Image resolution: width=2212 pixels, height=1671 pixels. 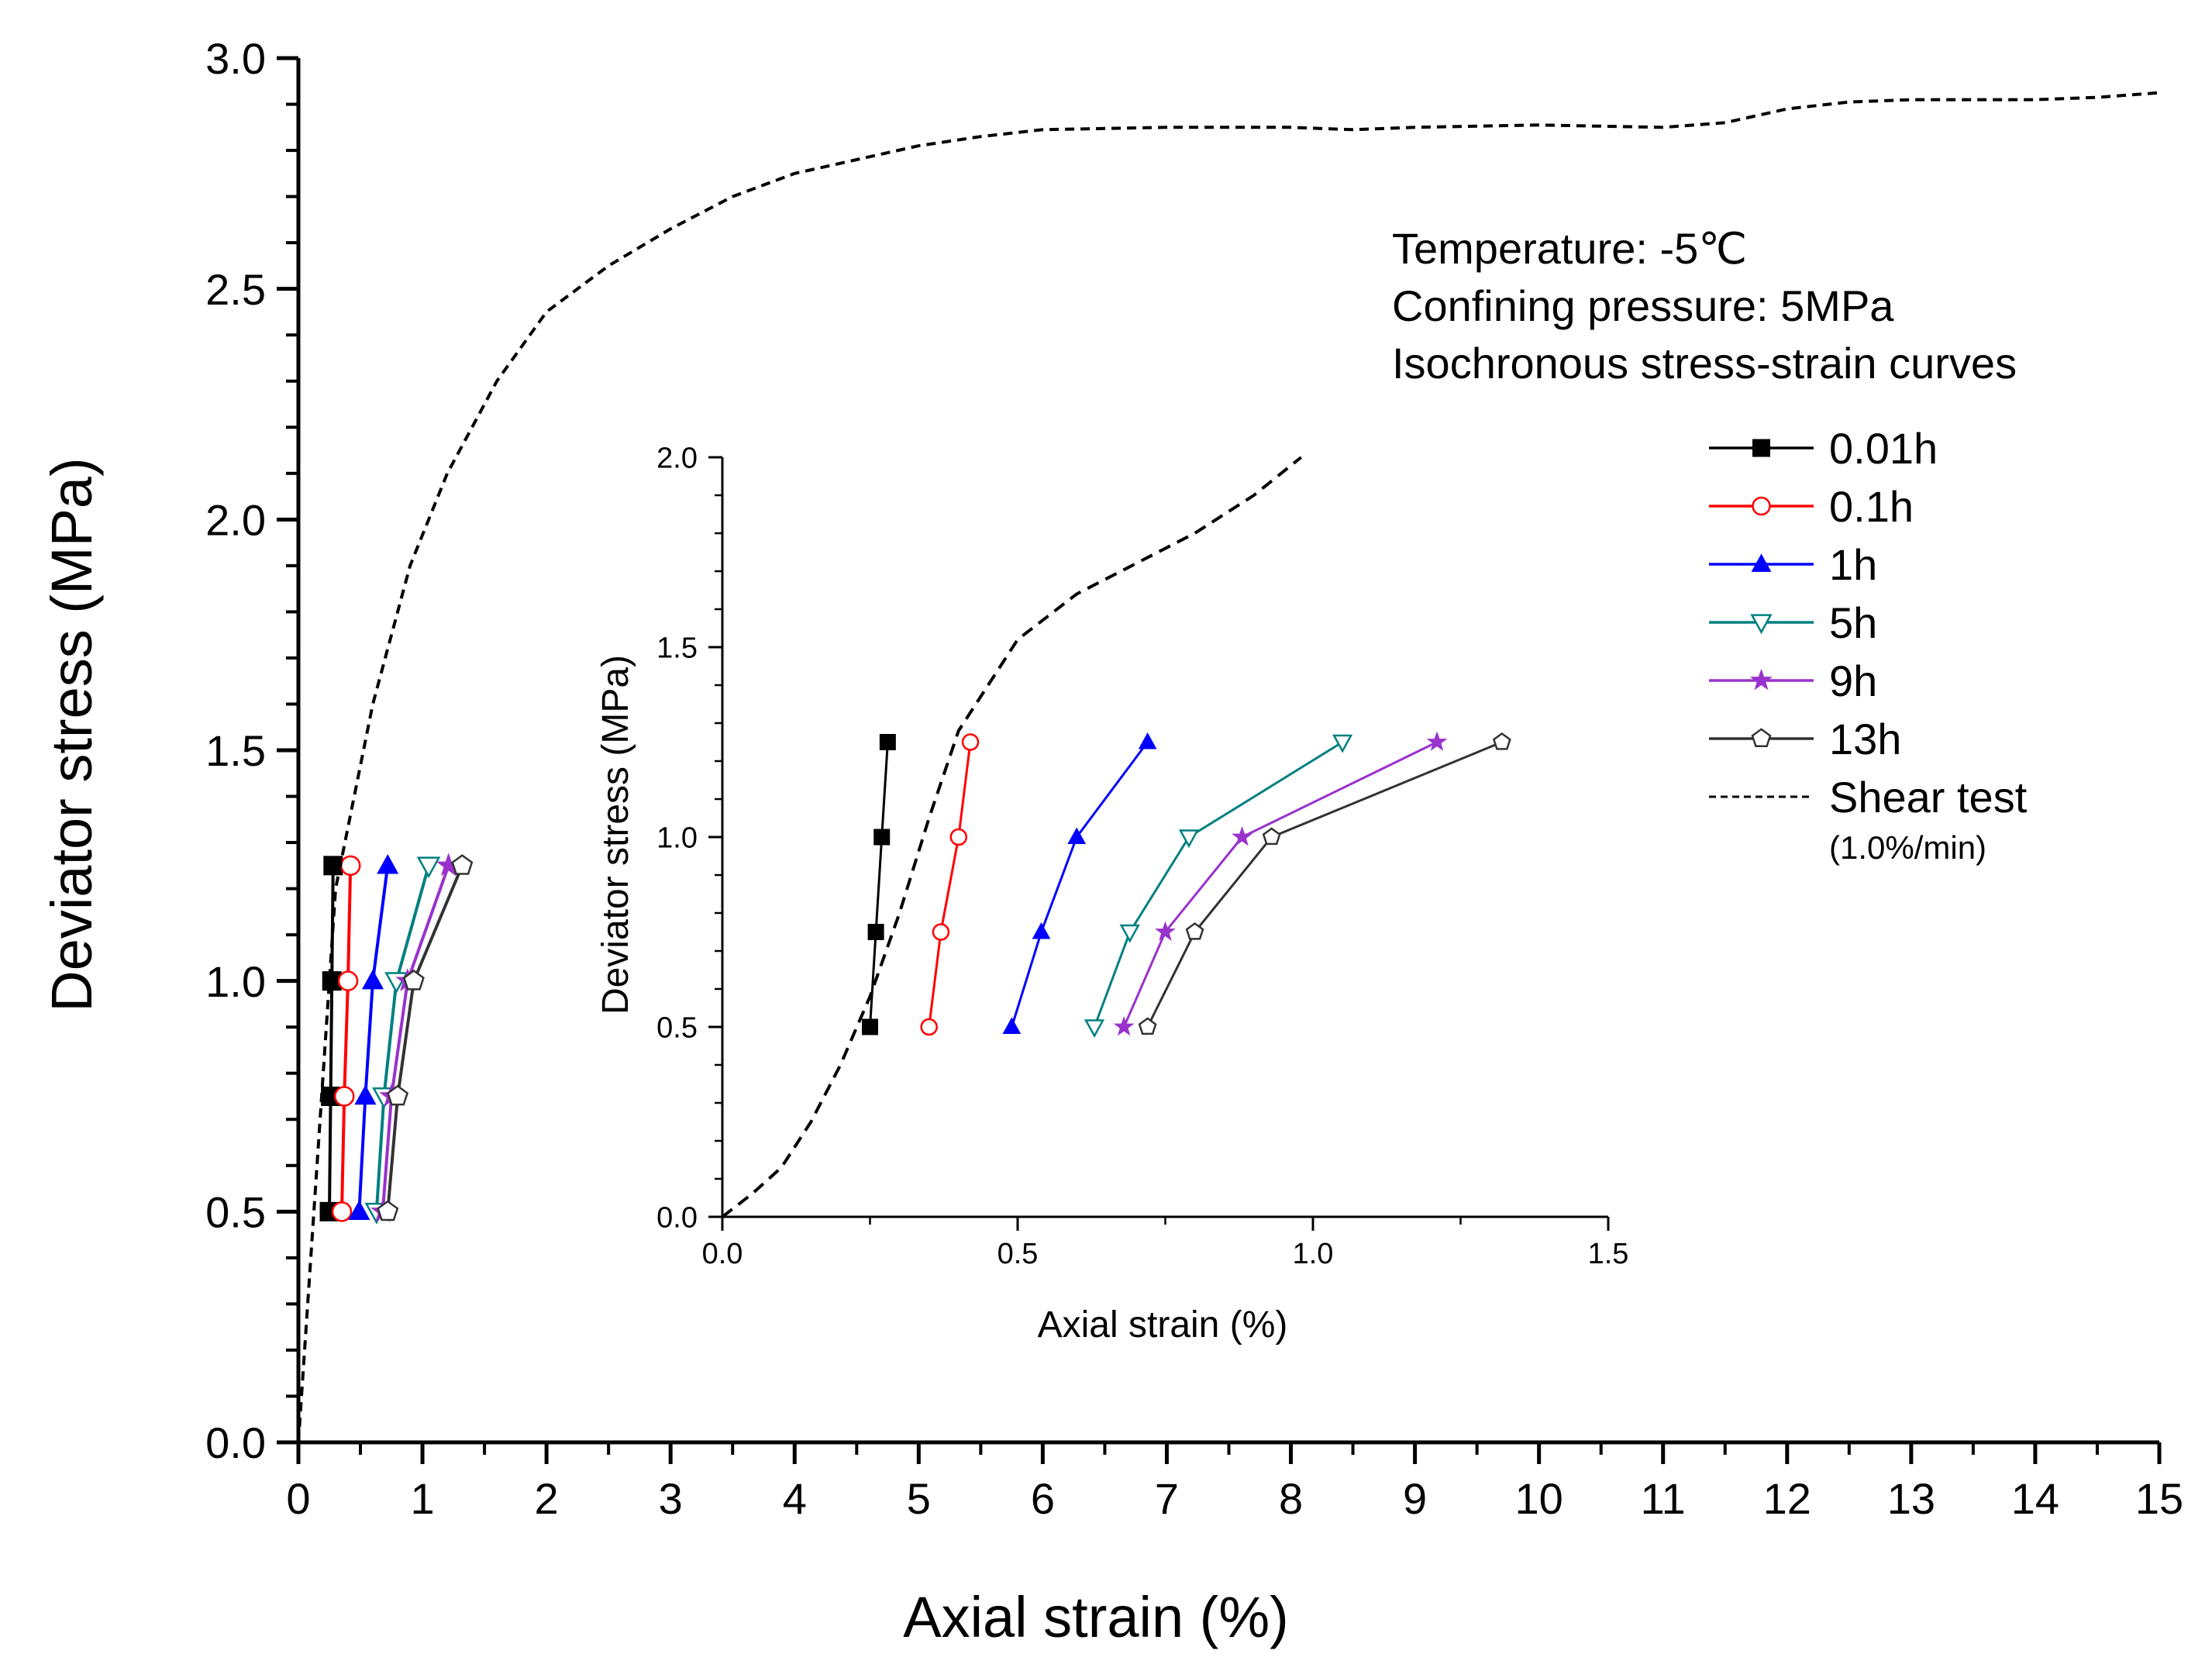 I want to click on legend-item-0-01h: 0.01h, so click(x=1823, y=449).